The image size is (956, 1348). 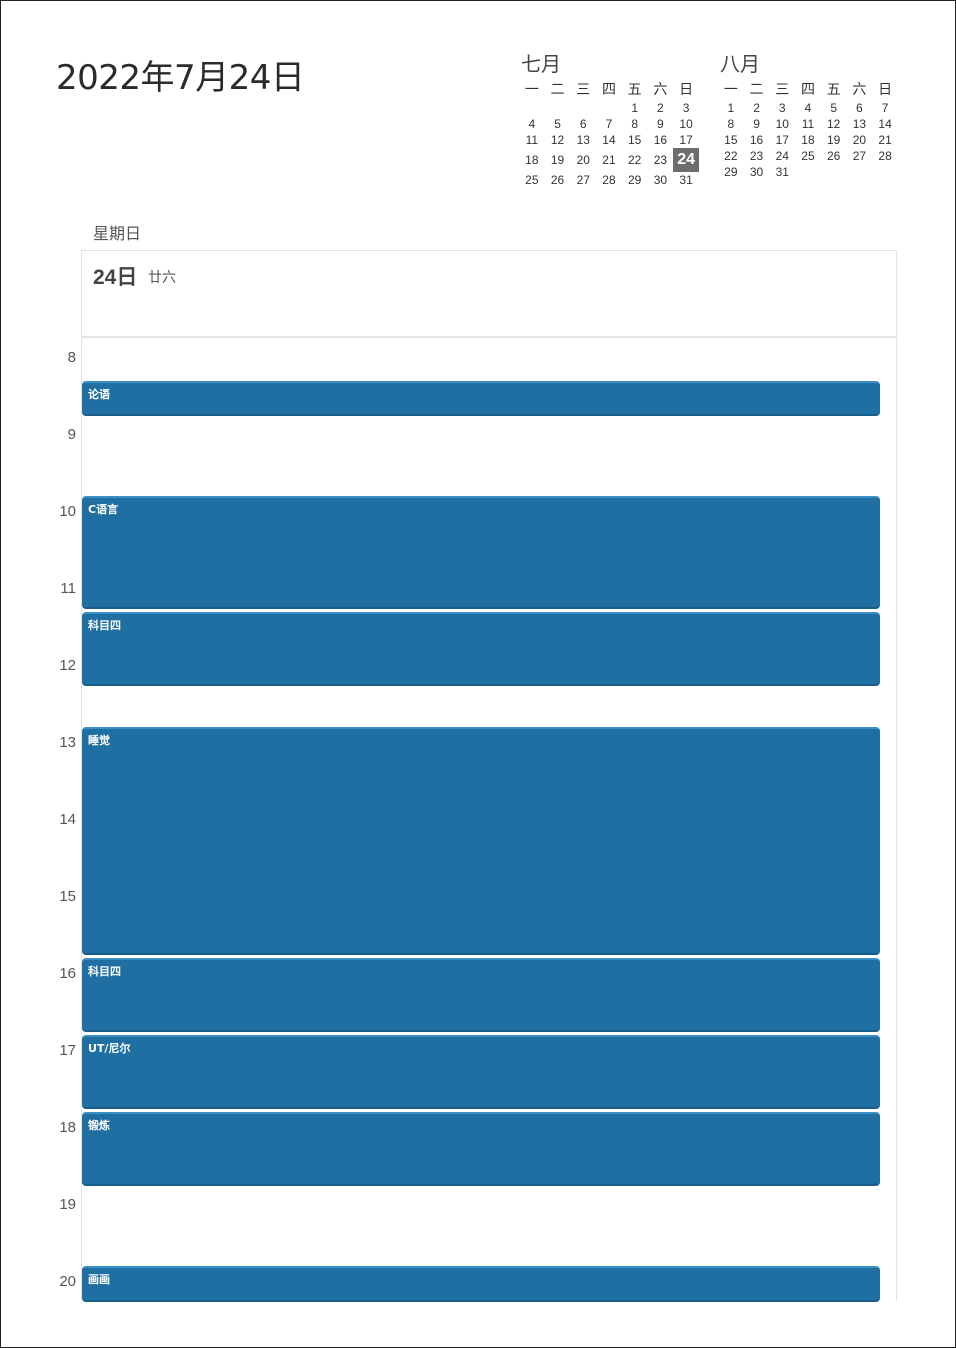 I want to click on calendar-week-row: 1 2 3 4 5 6 7, so click(x=808, y=108).